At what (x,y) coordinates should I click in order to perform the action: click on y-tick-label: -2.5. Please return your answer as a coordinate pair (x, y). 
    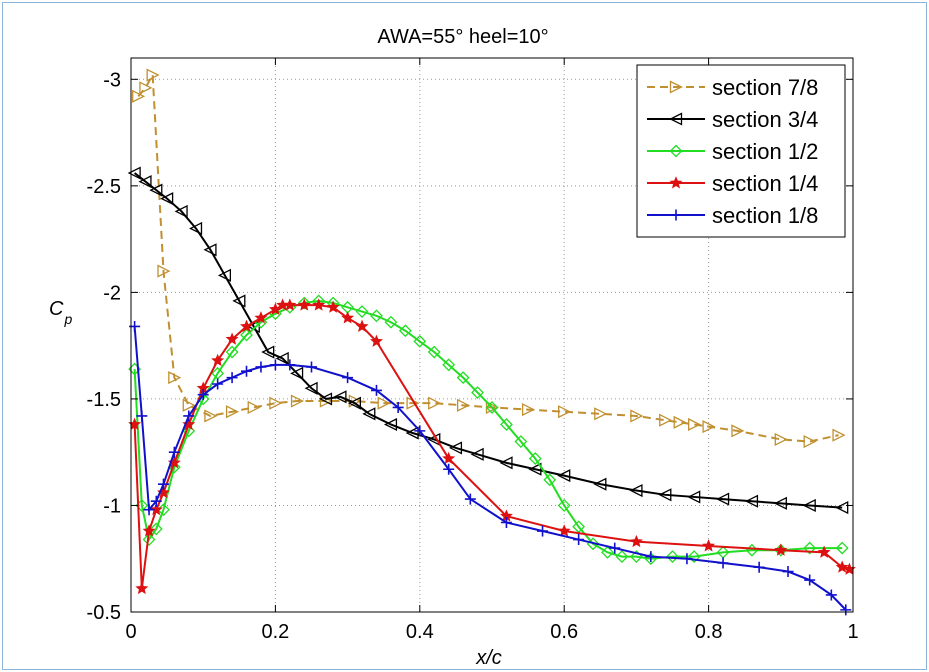
    Looking at the image, I should click on (104, 187).